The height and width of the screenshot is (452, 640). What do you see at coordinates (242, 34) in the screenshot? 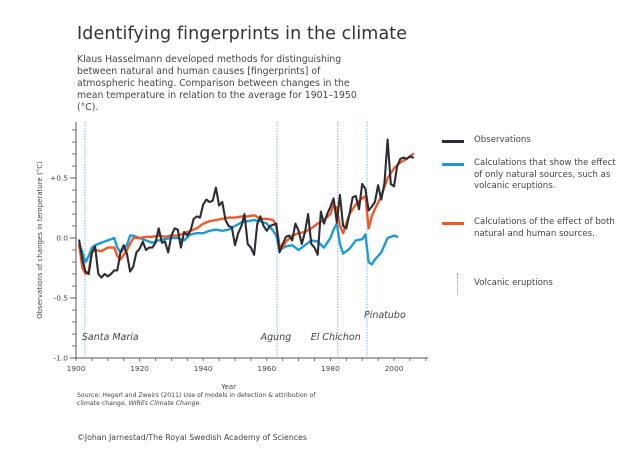
I see `page-title: Identifying fingerprints in the climate` at bounding box center [242, 34].